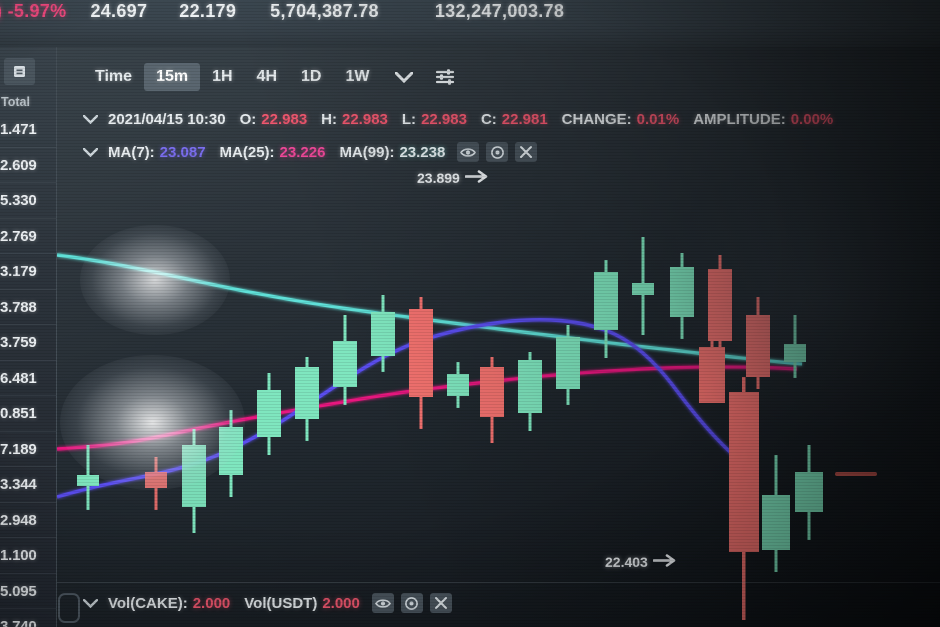 The image size is (940, 627). What do you see at coordinates (28, 485) in the screenshot?
I see `orderbook-row: 3.344` at bounding box center [28, 485].